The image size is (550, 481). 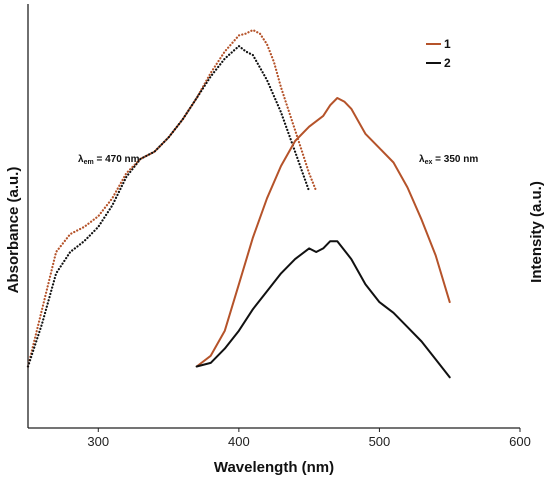 I want to click on x-tick-label: 500, so click(x=380, y=441).